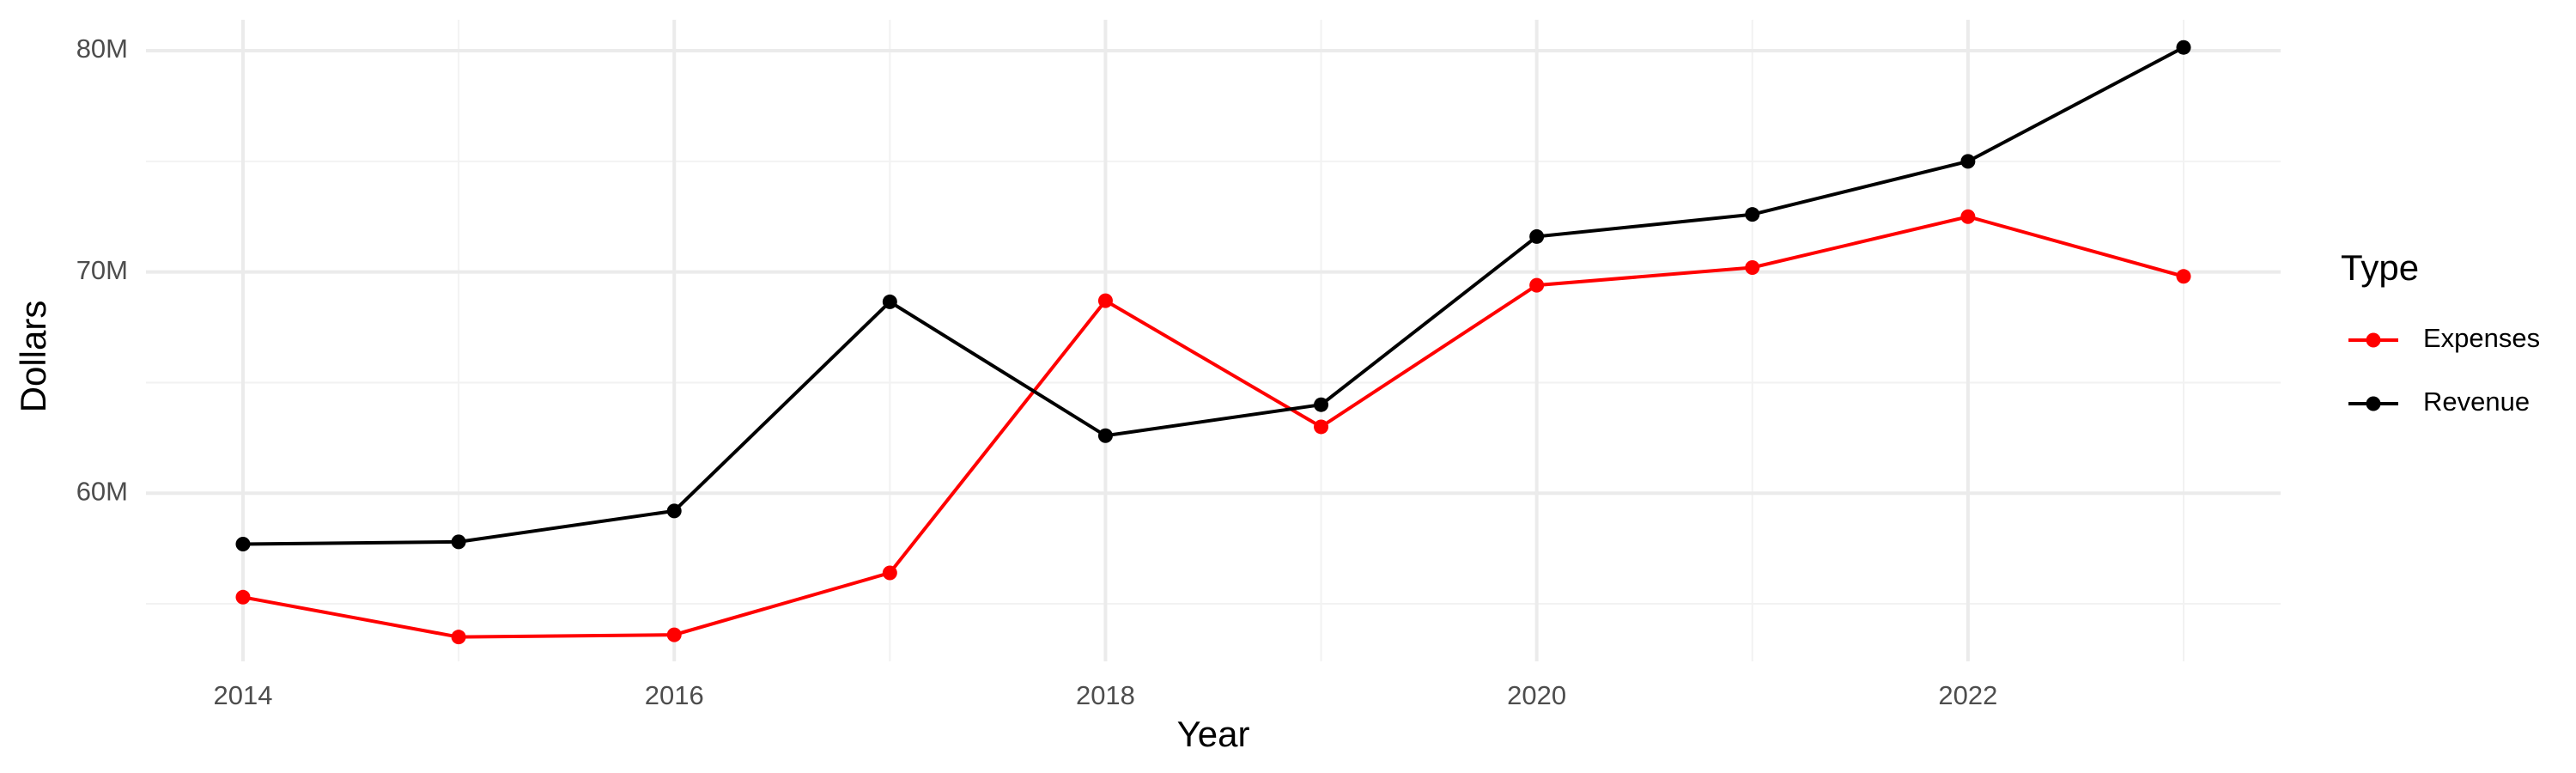 The image size is (2576, 773). What do you see at coordinates (243, 695) in the screenshot?
I see `x-tick-label: 2014` at bounding box center [243, 695].